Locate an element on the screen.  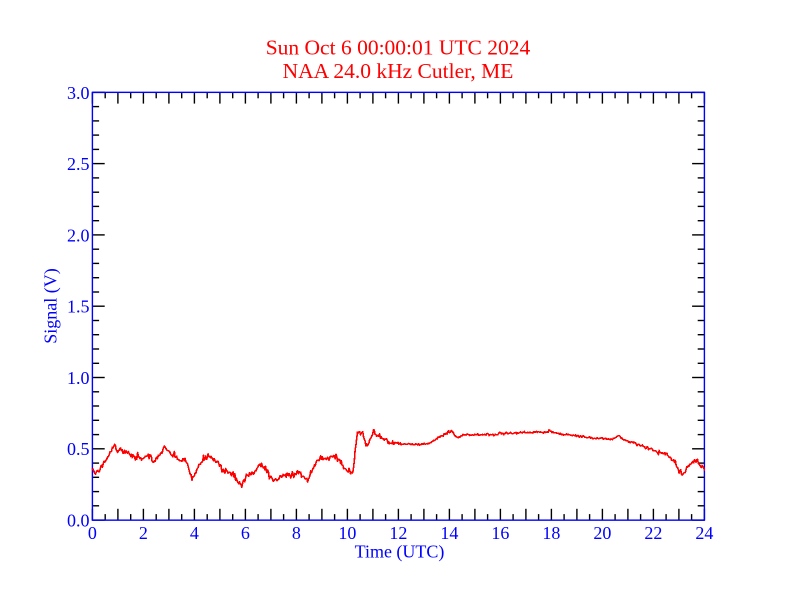
svg-text: NAA 24.0 kHz Cutler, ME is located at coordinates (398, 71).